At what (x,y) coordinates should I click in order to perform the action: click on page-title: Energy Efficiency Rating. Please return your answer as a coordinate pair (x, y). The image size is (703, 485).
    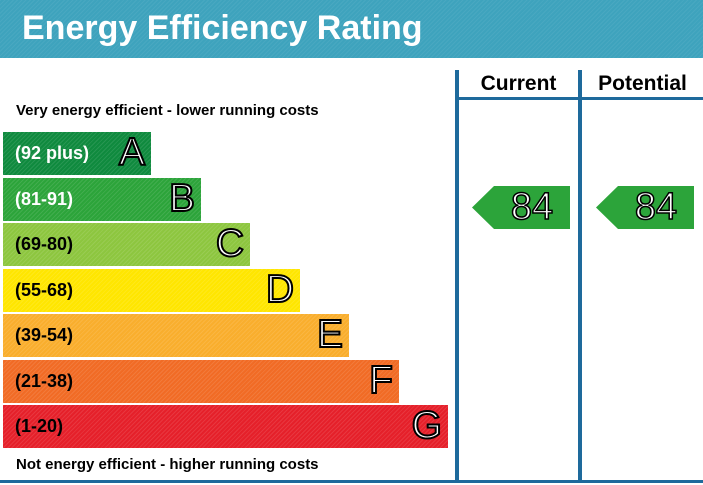
    Looking at the image, I should click on (222, 28).